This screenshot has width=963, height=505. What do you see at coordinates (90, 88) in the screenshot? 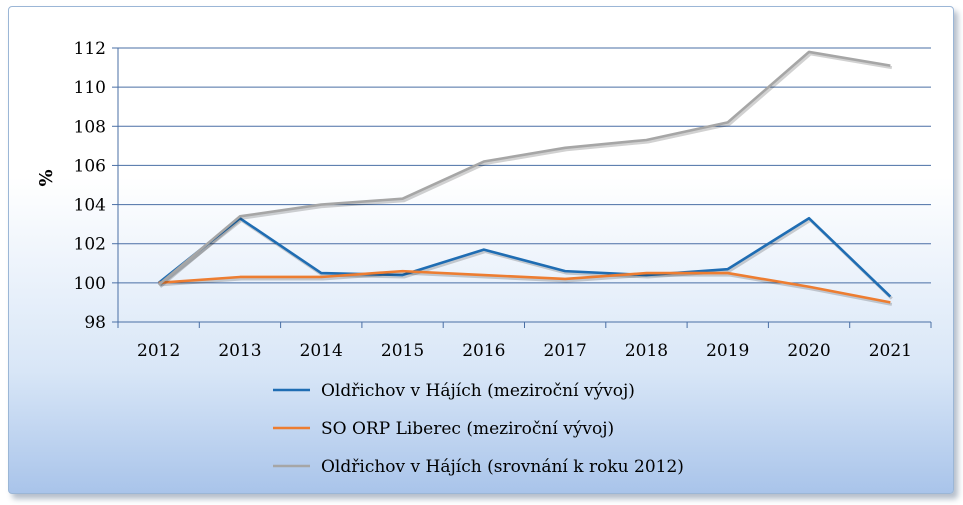
I see `y-tick-label: 110` at bounding box center [90, 88].